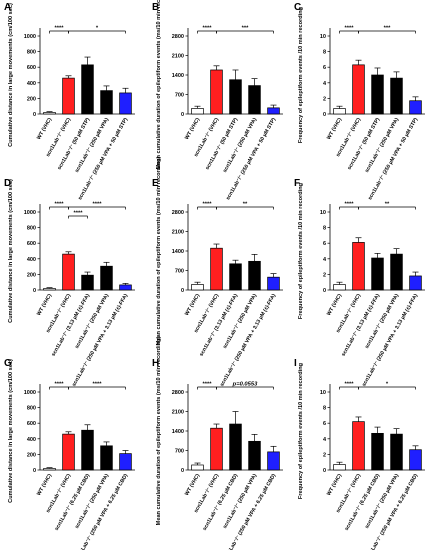 The image size is (438, 550). What do you see at coordinates (219, 325) in the screenshot?
I see `x-tick-label: scn1Lab⁻/⁻ (3.13 µM (±)-FFA)` at bounding box center [219, 325].